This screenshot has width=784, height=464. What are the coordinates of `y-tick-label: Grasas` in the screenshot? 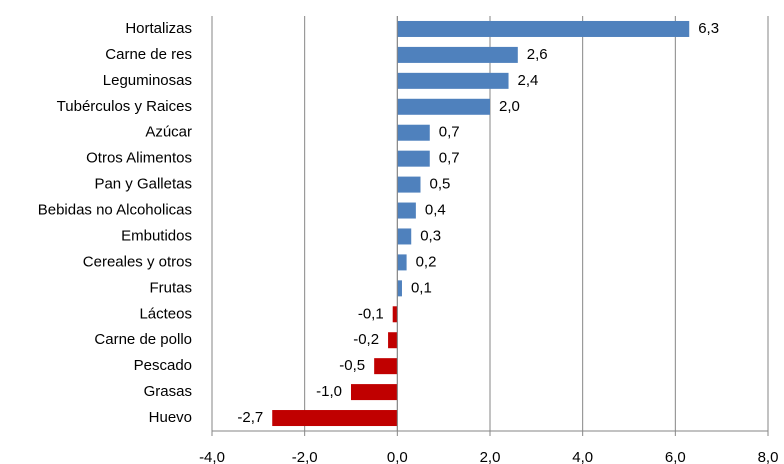 It's located at (168, 391).